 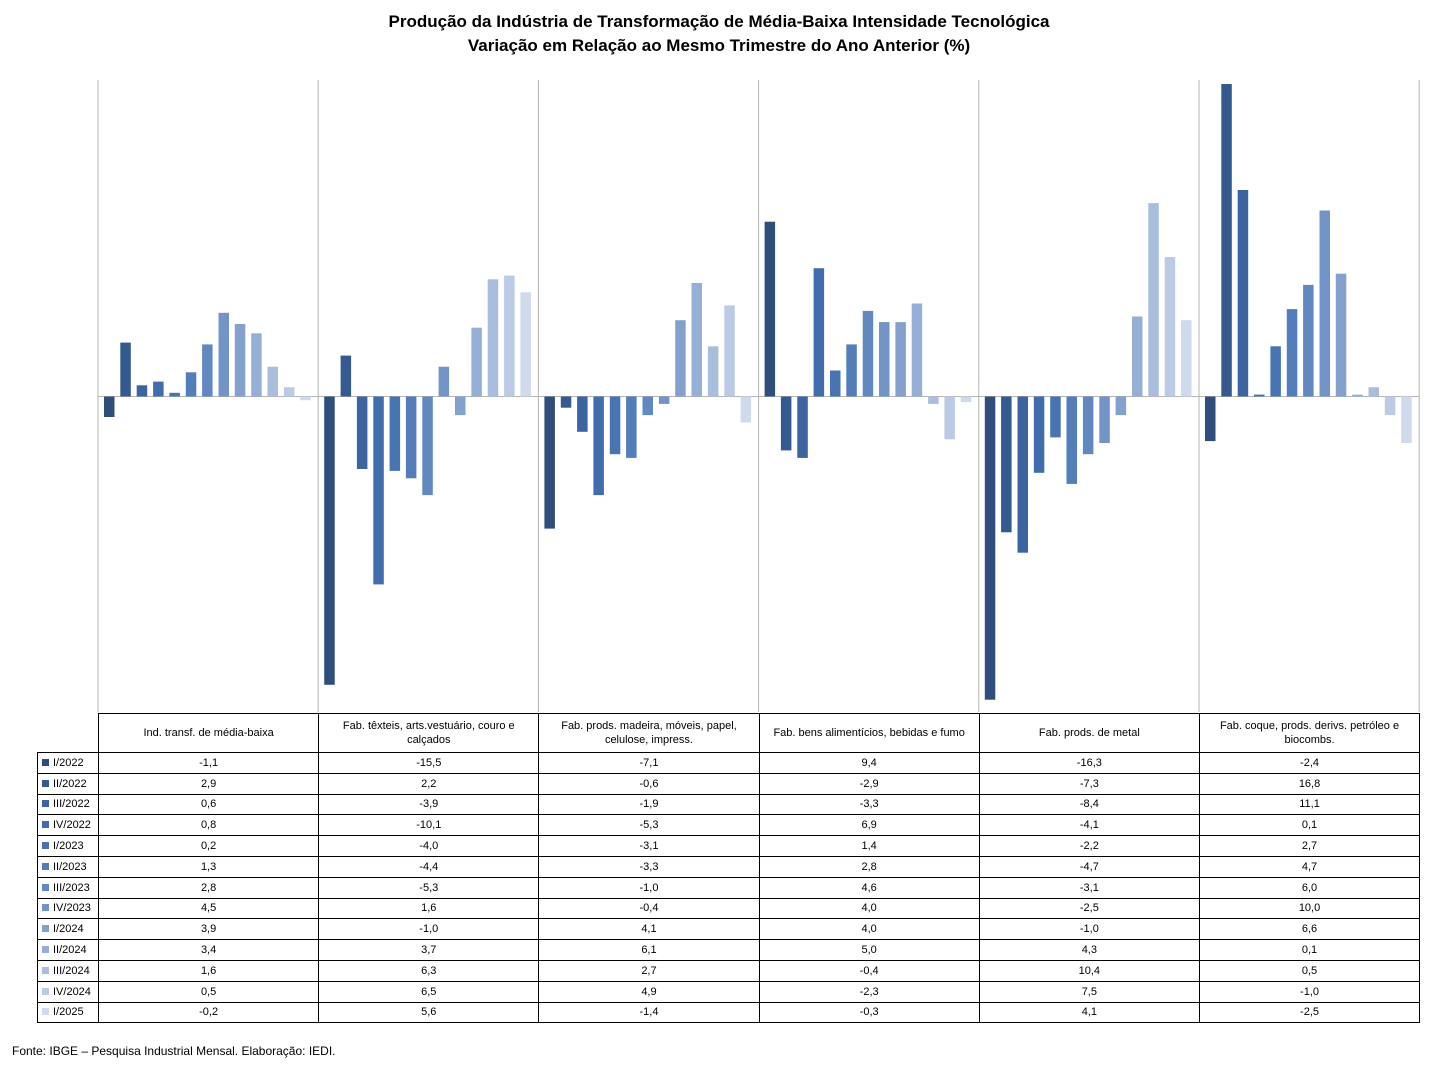 I want to click on legend-entry: I/2024, so click(x=68, y=929).